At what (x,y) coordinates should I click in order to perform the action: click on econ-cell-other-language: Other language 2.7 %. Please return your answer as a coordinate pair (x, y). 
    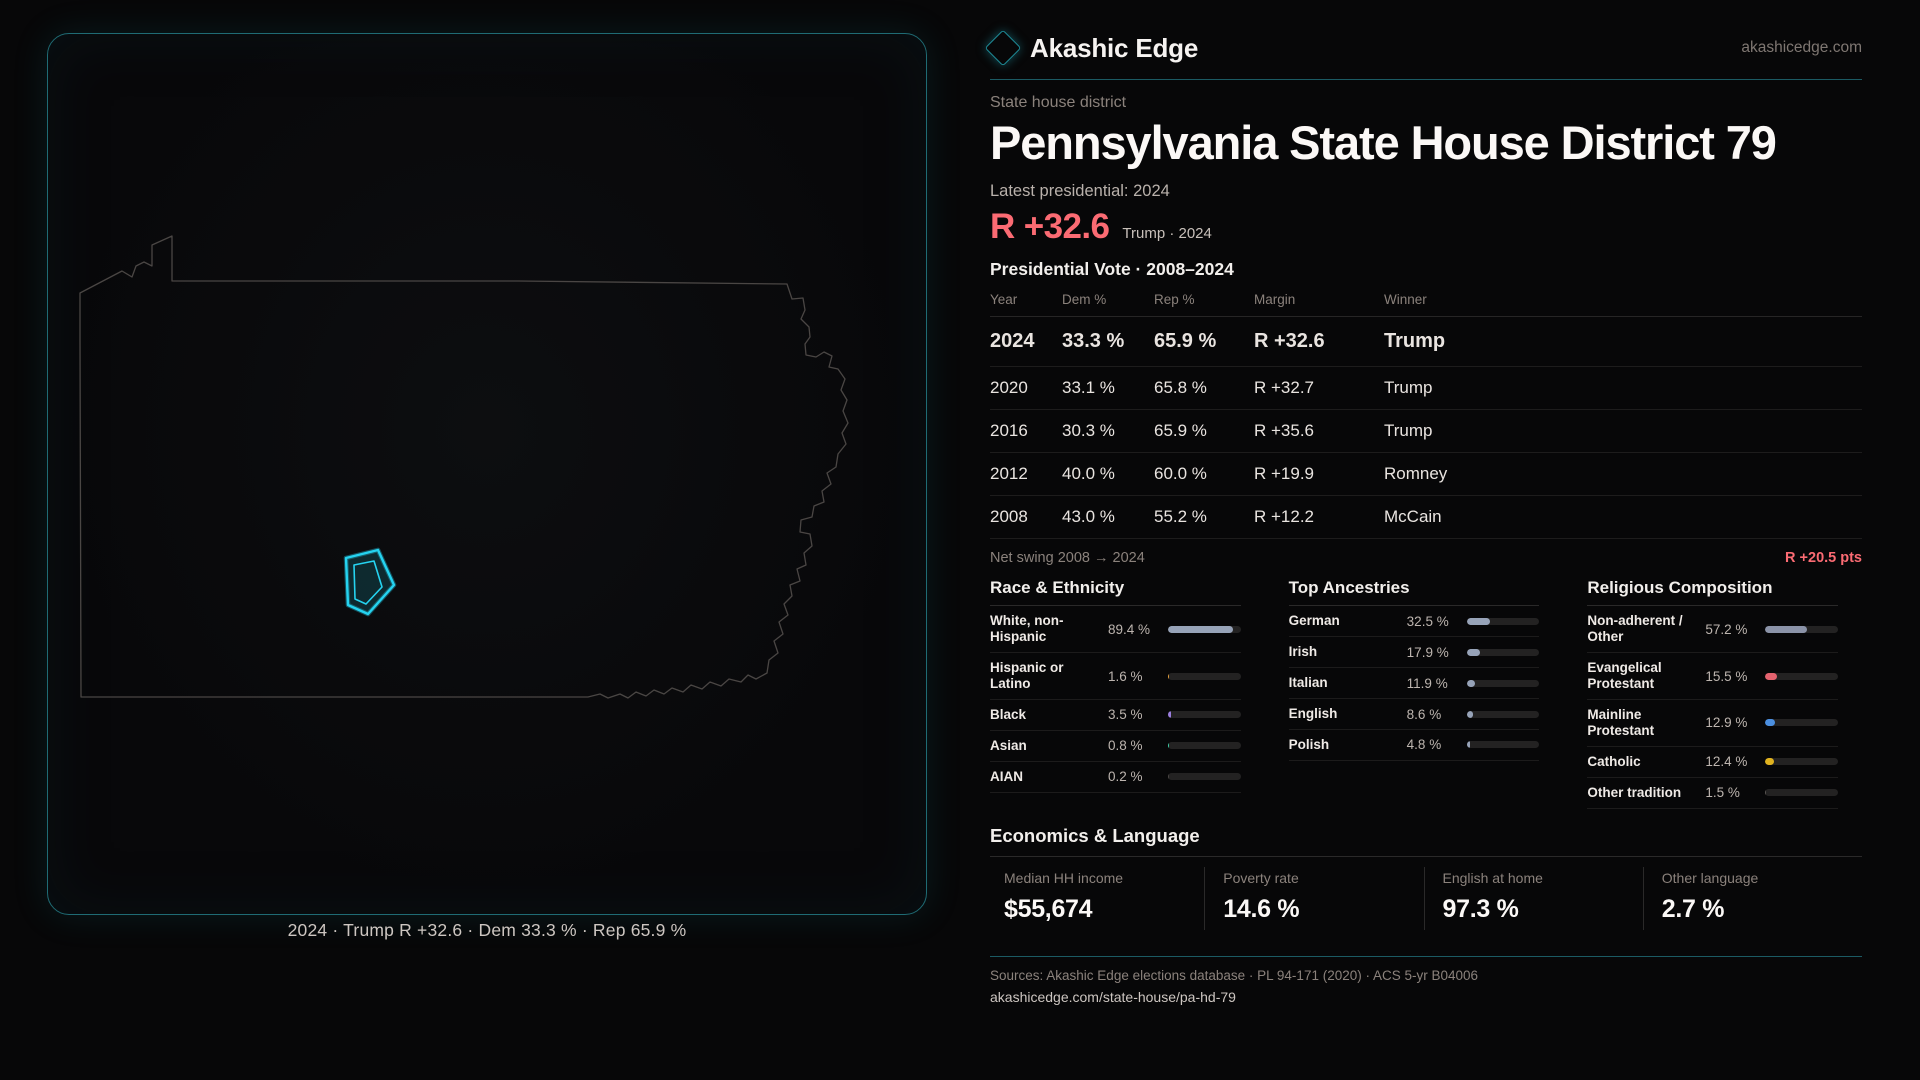
    Looking at the image, I should click on (1752, 898).